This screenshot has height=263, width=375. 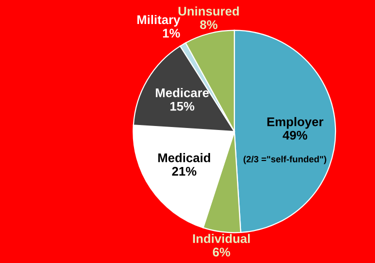 What do you see at coordinates (221, 252) in the screenshot?
I see `data-label: 6%` at bounding box center [221, 252].